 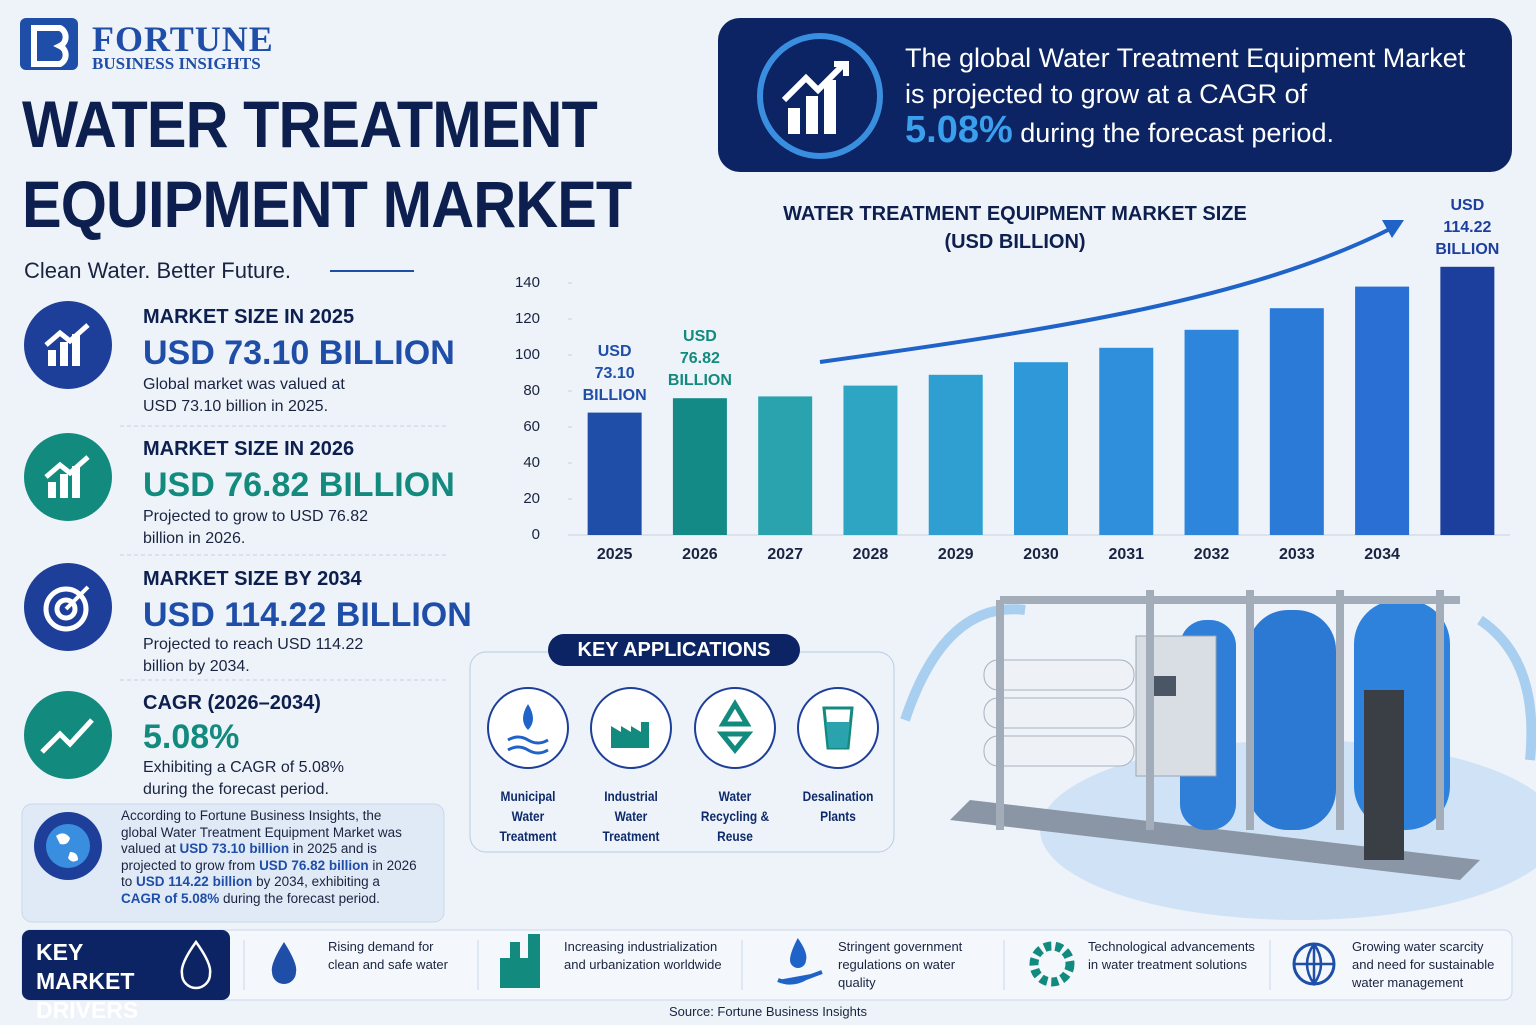 What do you see at coordinates (531, 426) in the screenshot?
I see `y-tick-label: 60` at bounding box center [531, 426].